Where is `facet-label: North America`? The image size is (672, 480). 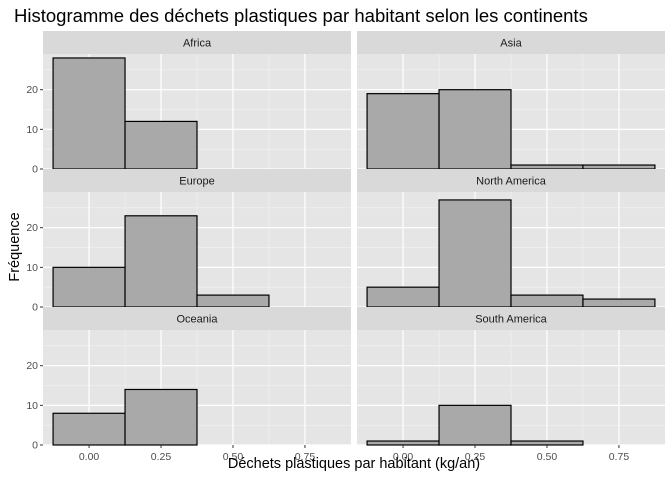 facet-label: North America is located at coordinates (511, 182).